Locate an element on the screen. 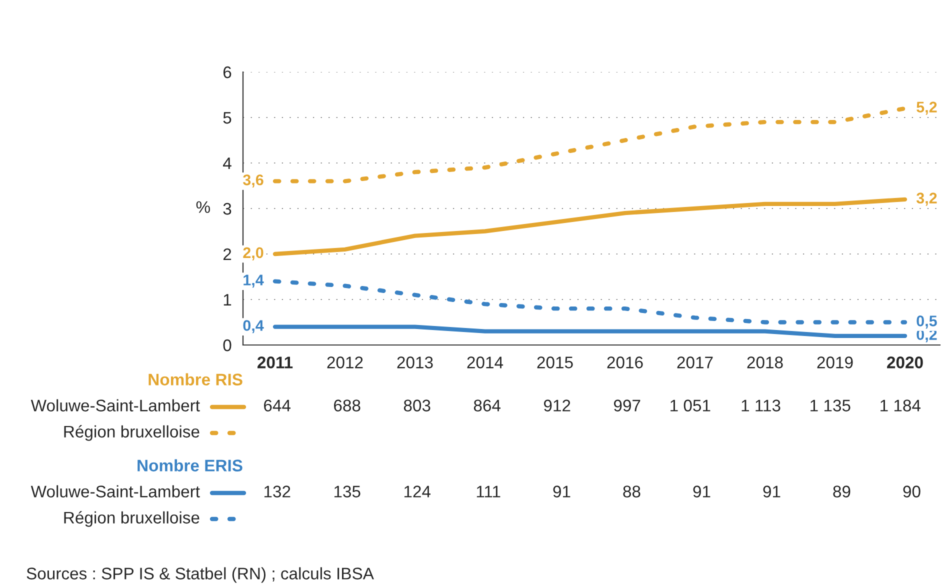 This screenshot has width=943, height=585. x-tick-label: 2020 is located at coordinates (905, 362).